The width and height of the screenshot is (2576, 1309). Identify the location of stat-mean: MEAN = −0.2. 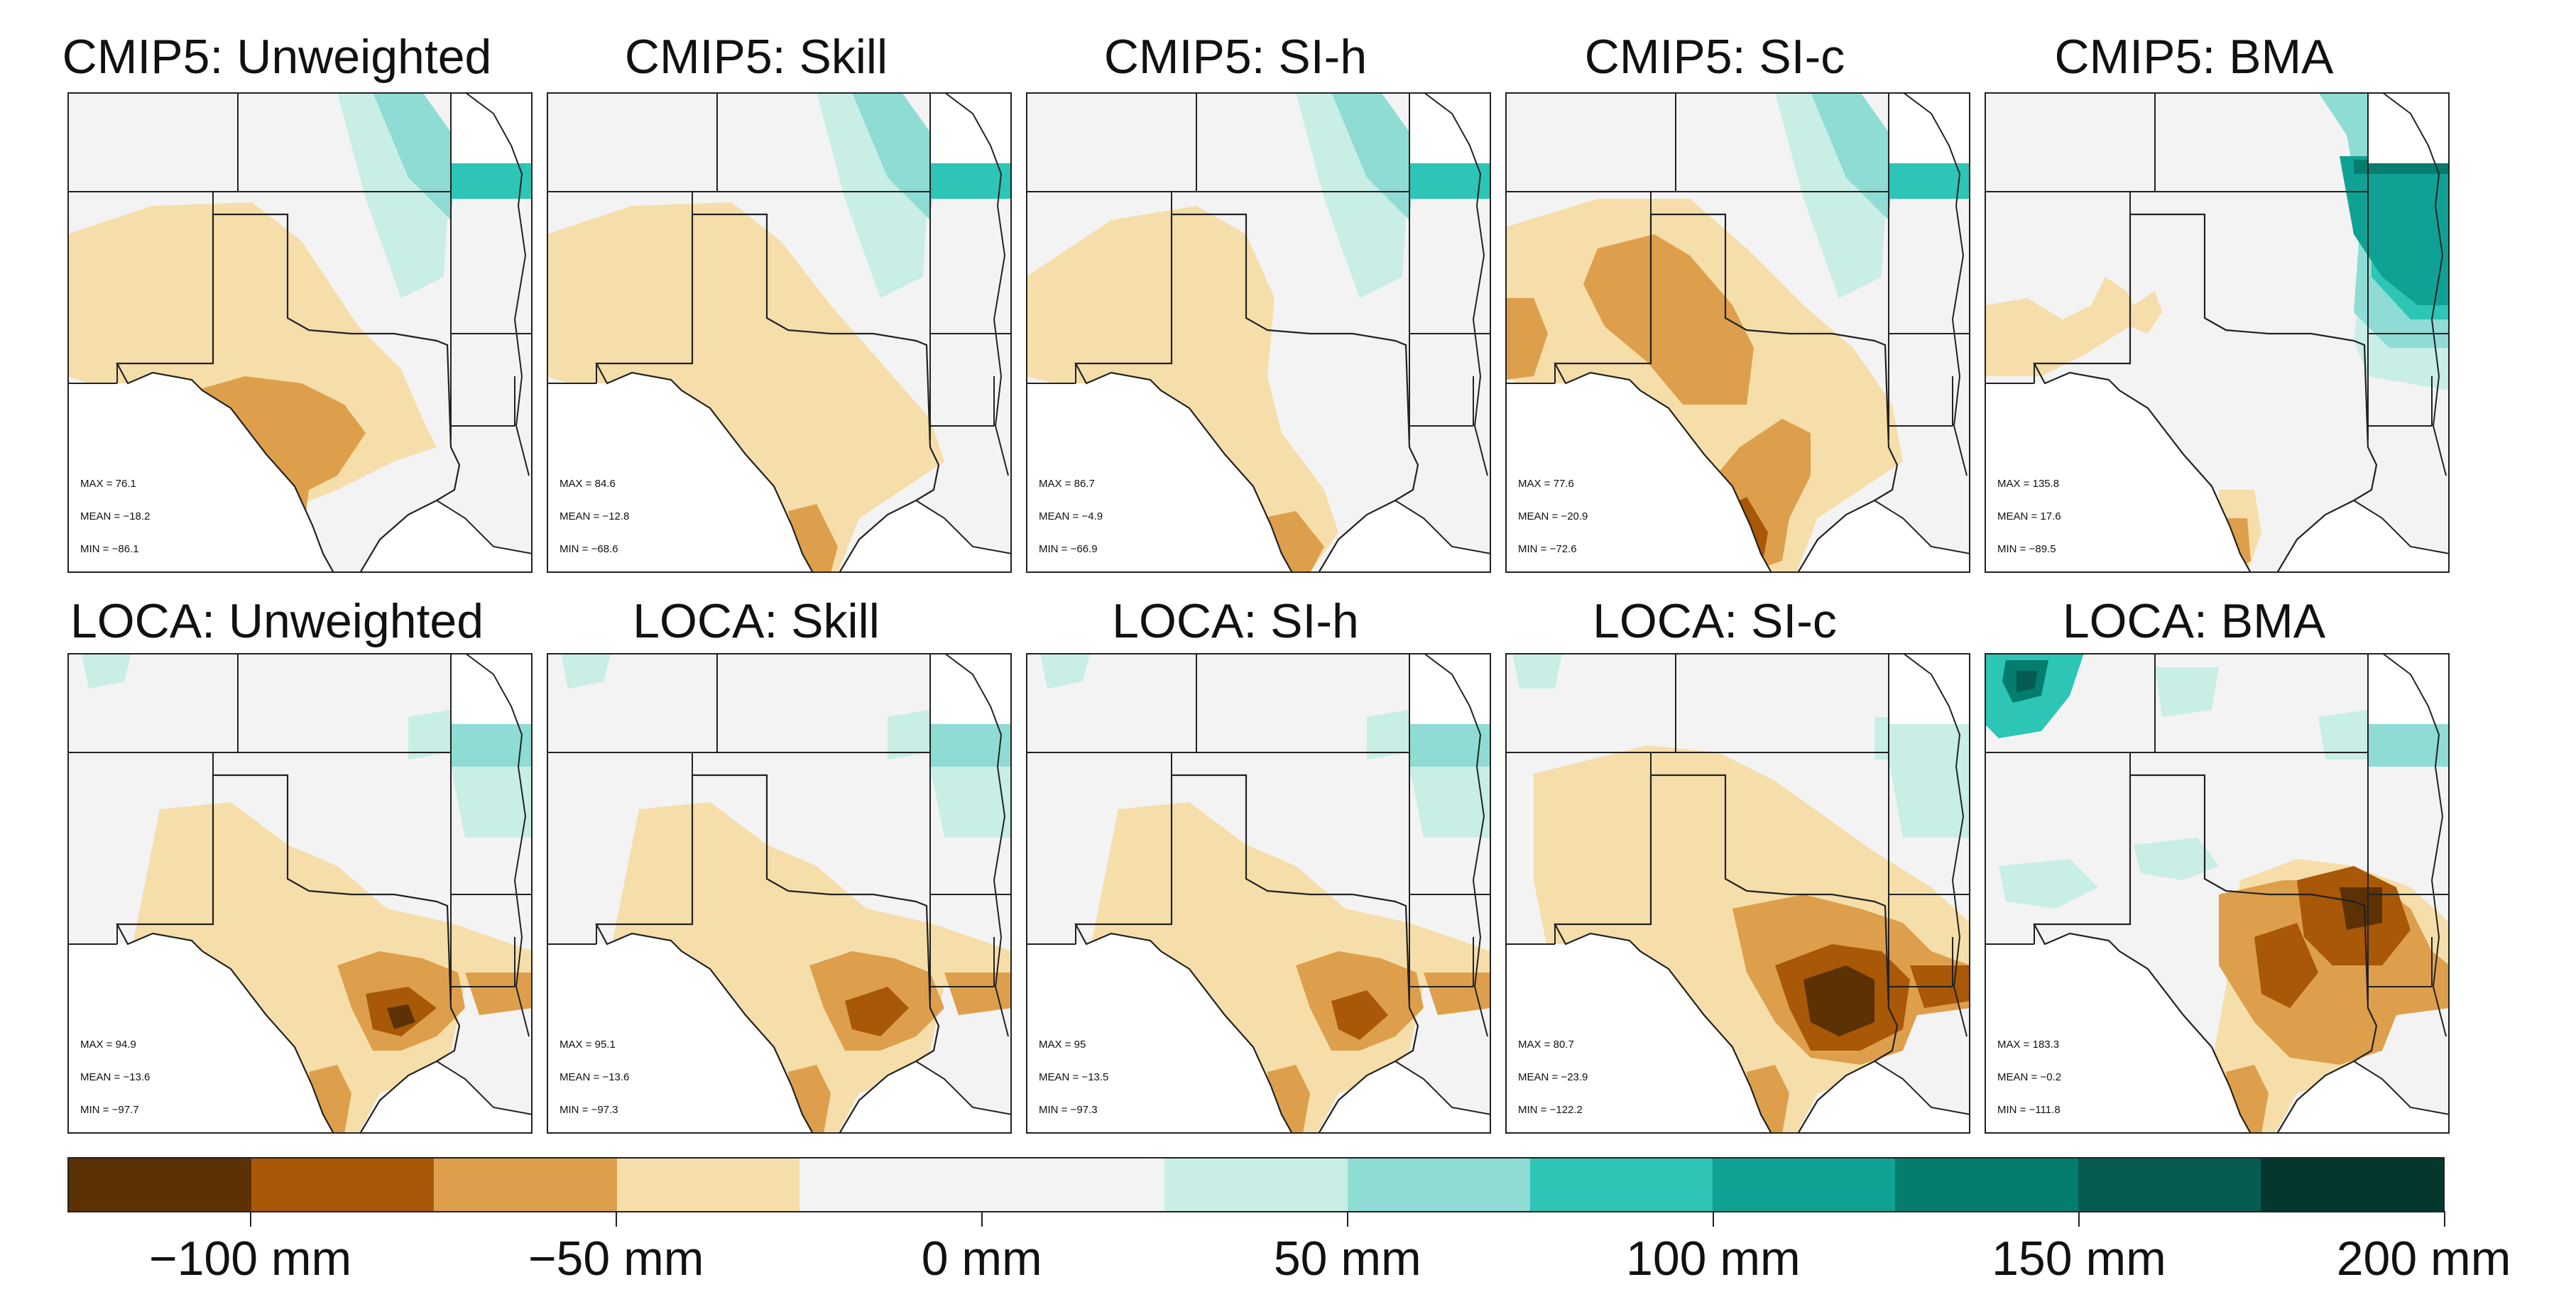
(2029, 1077).